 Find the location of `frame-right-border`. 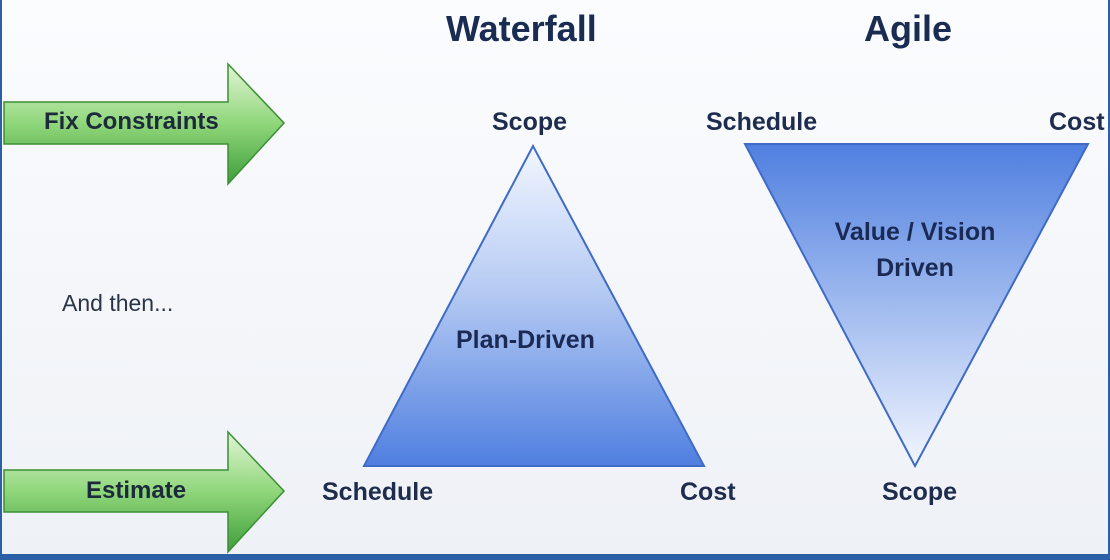

frame-right-border is located at coordinates (1109, 280).